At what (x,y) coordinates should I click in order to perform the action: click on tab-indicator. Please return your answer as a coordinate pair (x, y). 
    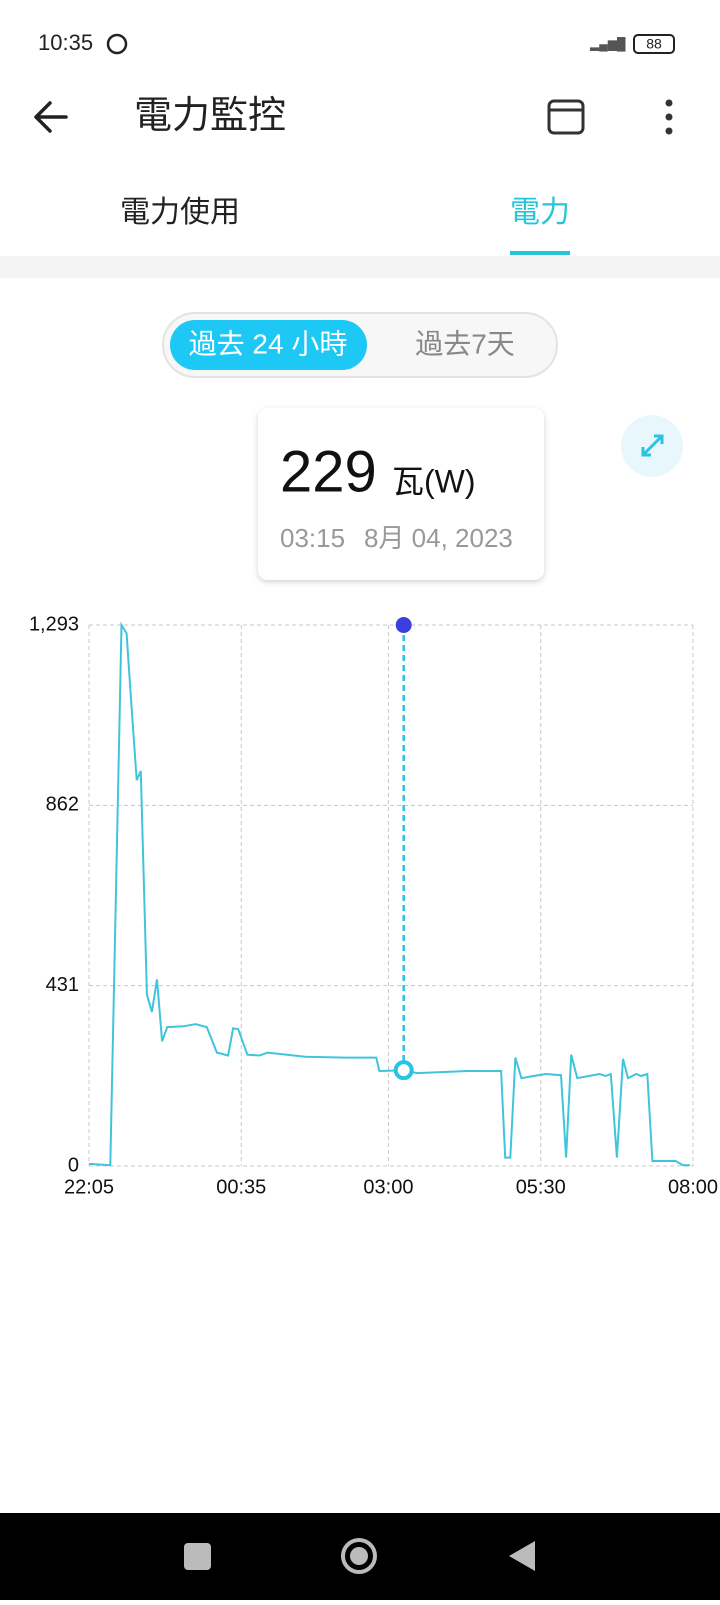
    Looking at the image, I should click on (540, 253).